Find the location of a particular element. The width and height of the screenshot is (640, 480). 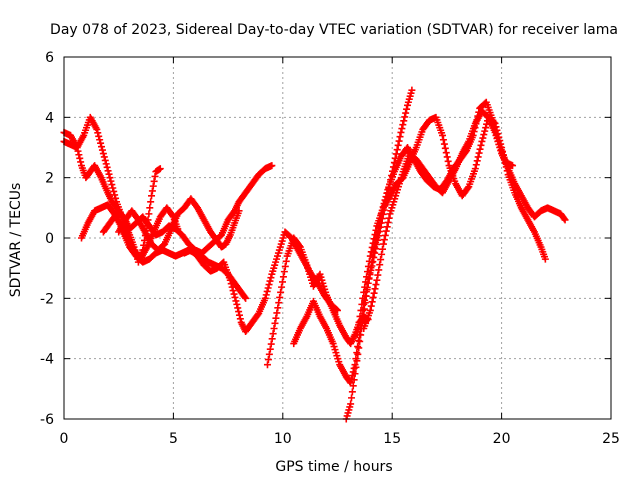

y-tick-label: 2 is located at coordinates (49, 179).